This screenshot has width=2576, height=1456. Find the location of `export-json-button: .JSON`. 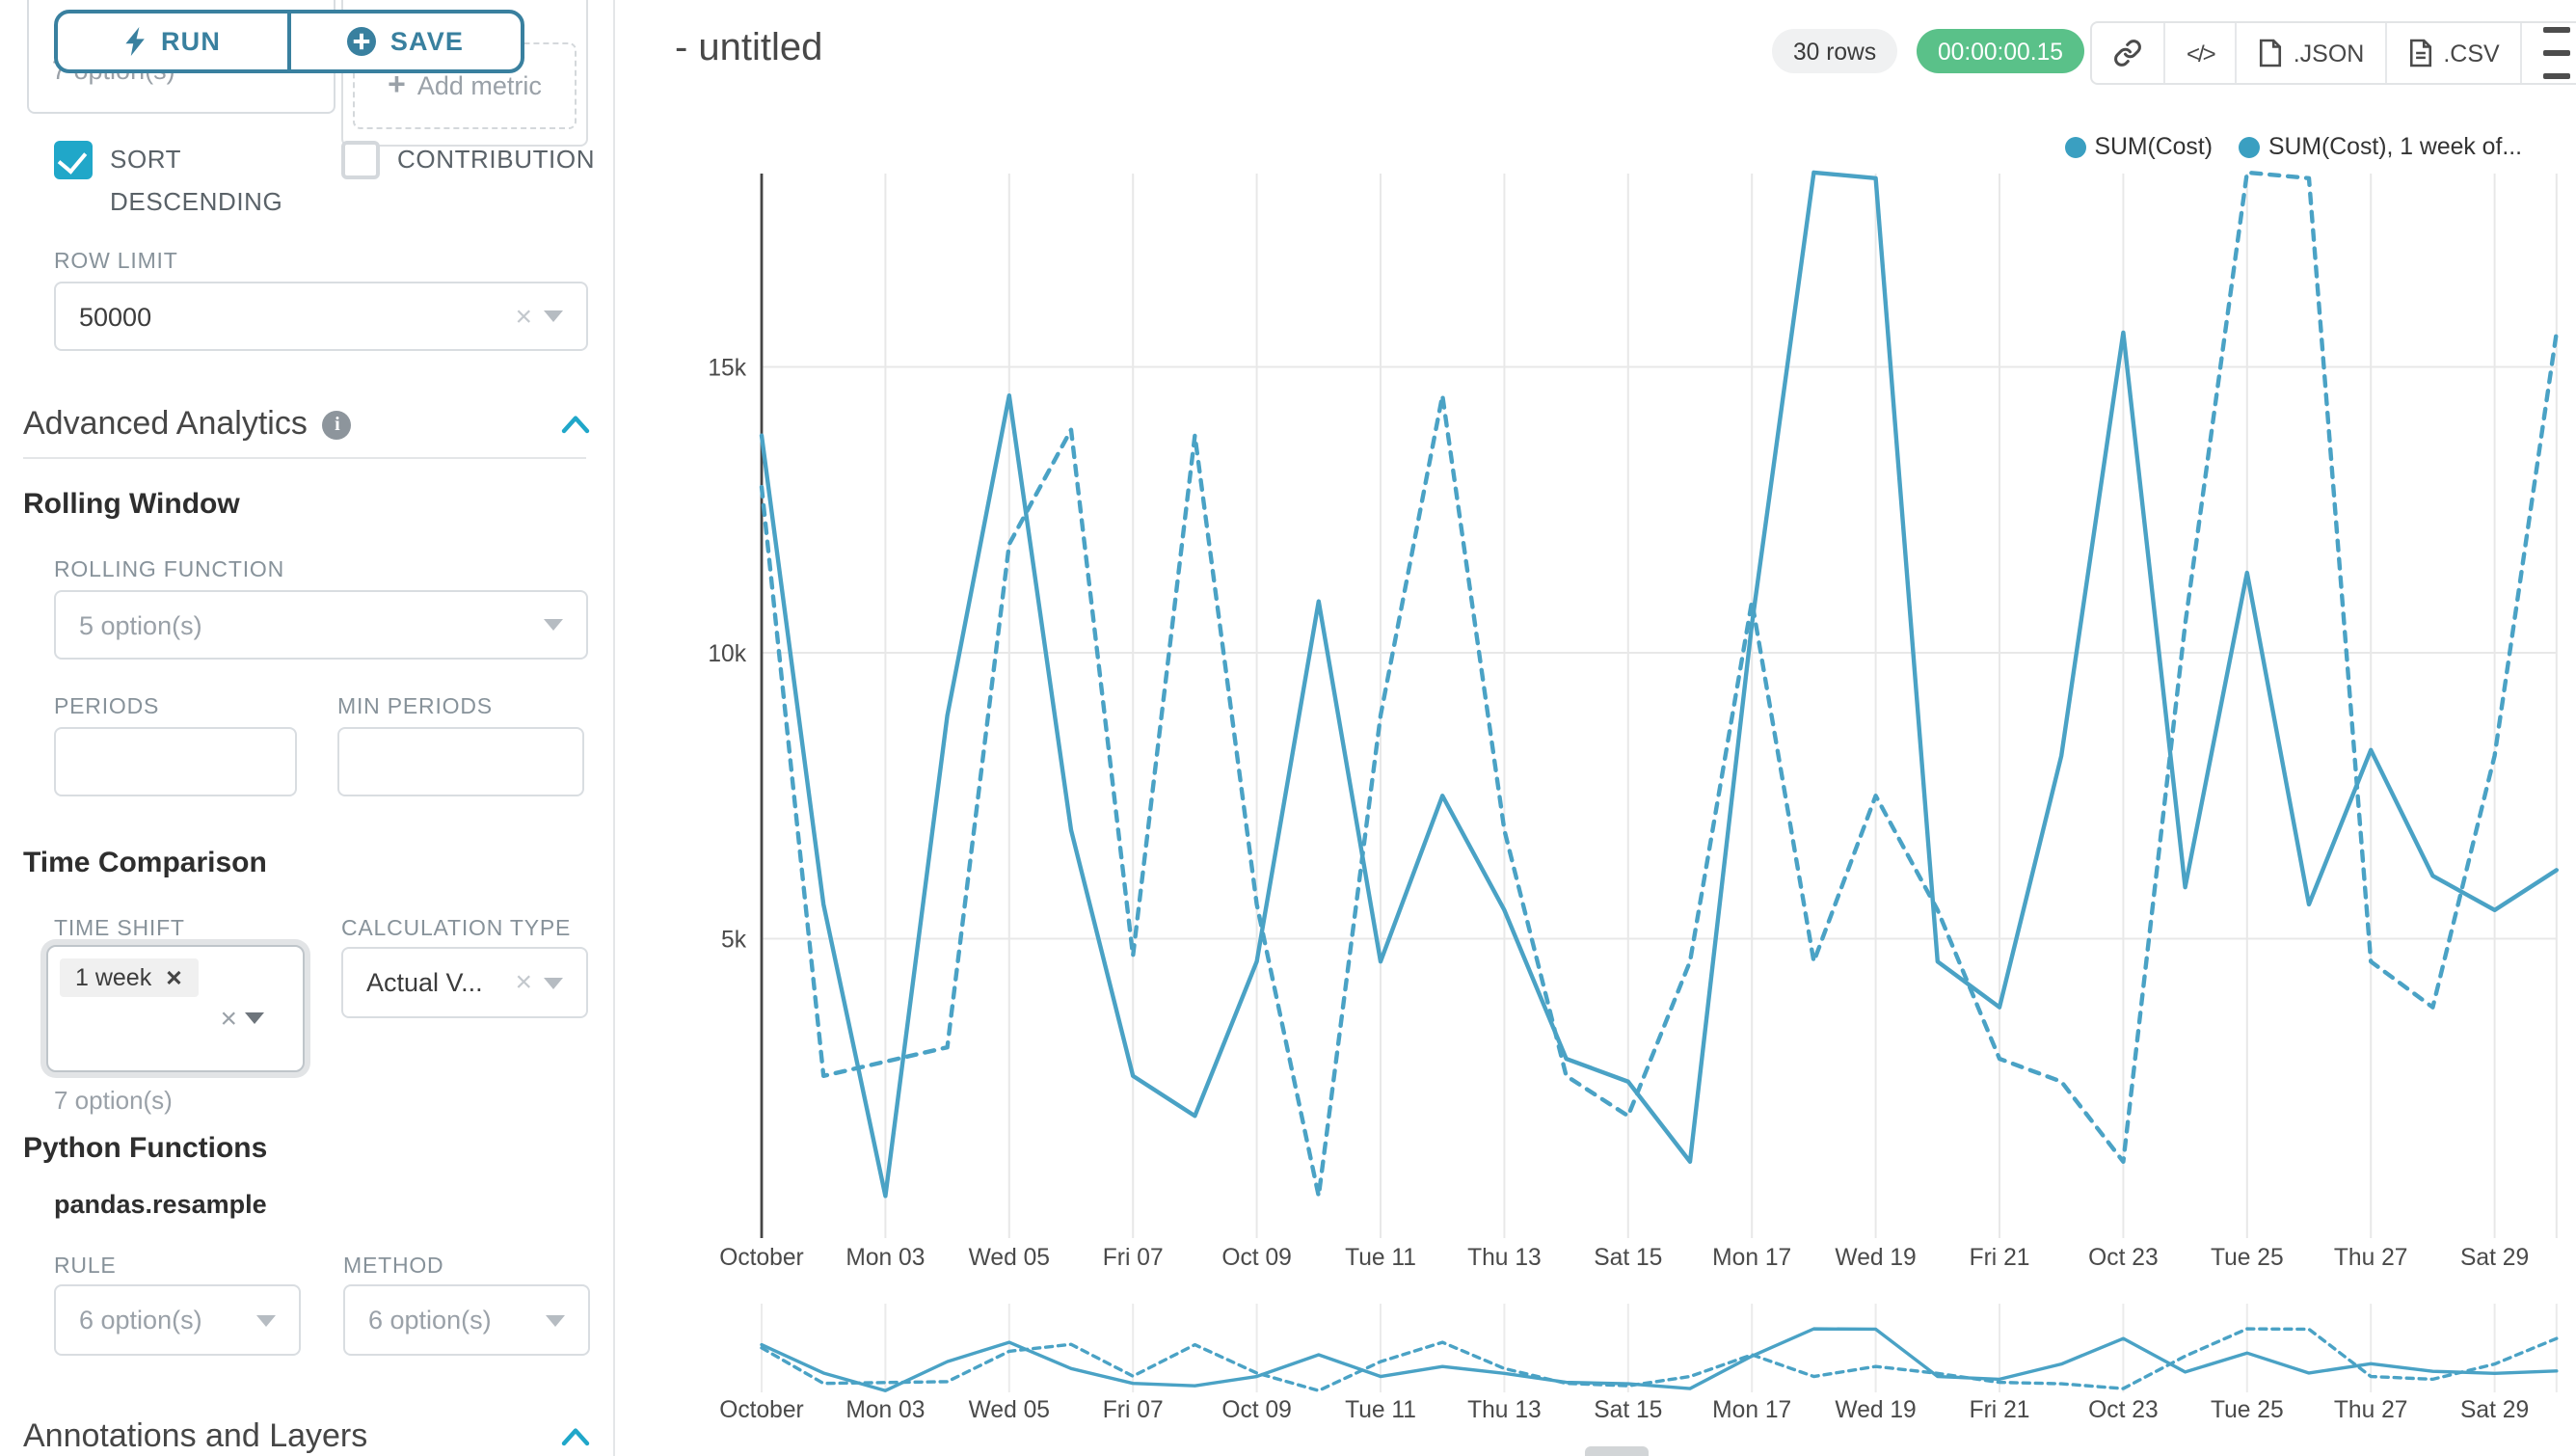

export-json-button: .JSON is located at coordinates (2310, 53).